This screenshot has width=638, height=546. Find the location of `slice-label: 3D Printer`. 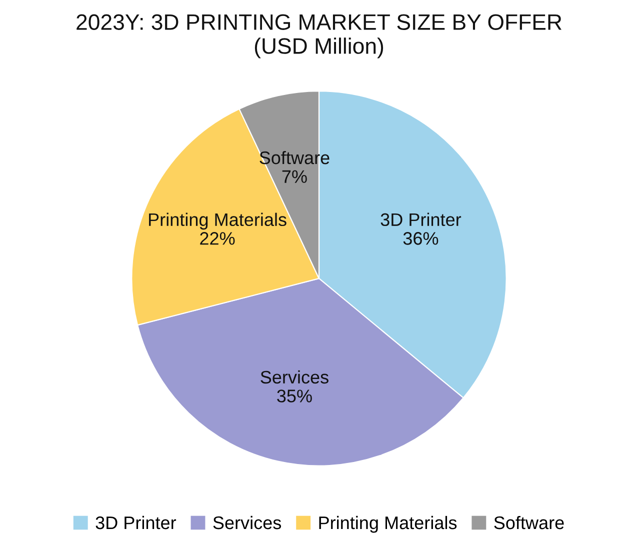

slice-label: 3D Printer is located at coordinates (421, 219).